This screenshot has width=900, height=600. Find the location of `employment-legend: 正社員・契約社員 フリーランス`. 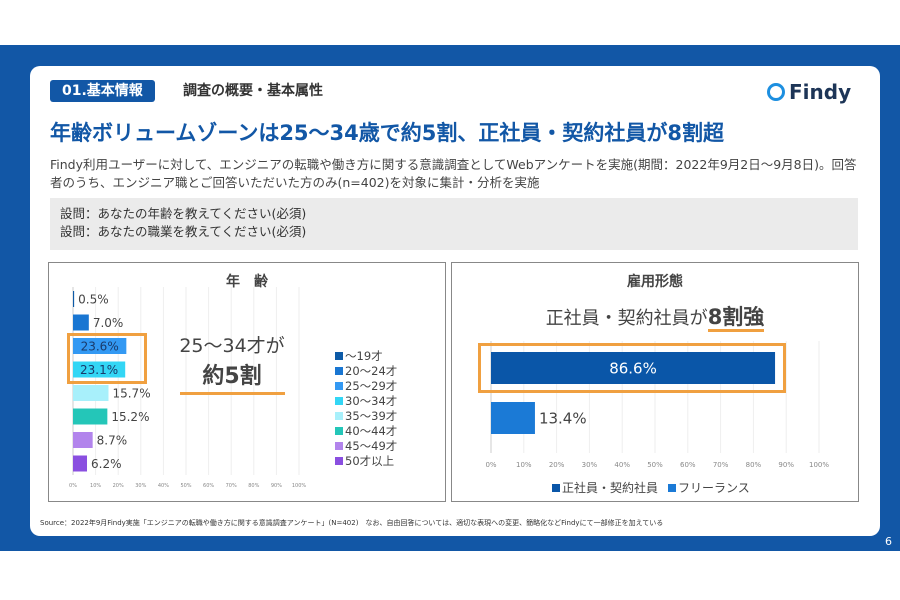

employment-legend: 正社員・契約社員 フリーランス is located at coordinates (656, 488).